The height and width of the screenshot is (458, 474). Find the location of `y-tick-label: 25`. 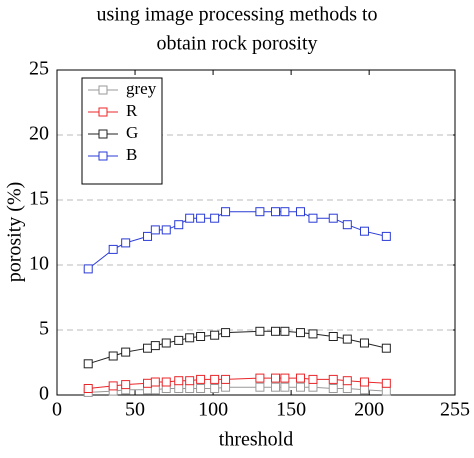

y-tick-label: 25 is located at coordinates (39, 69).